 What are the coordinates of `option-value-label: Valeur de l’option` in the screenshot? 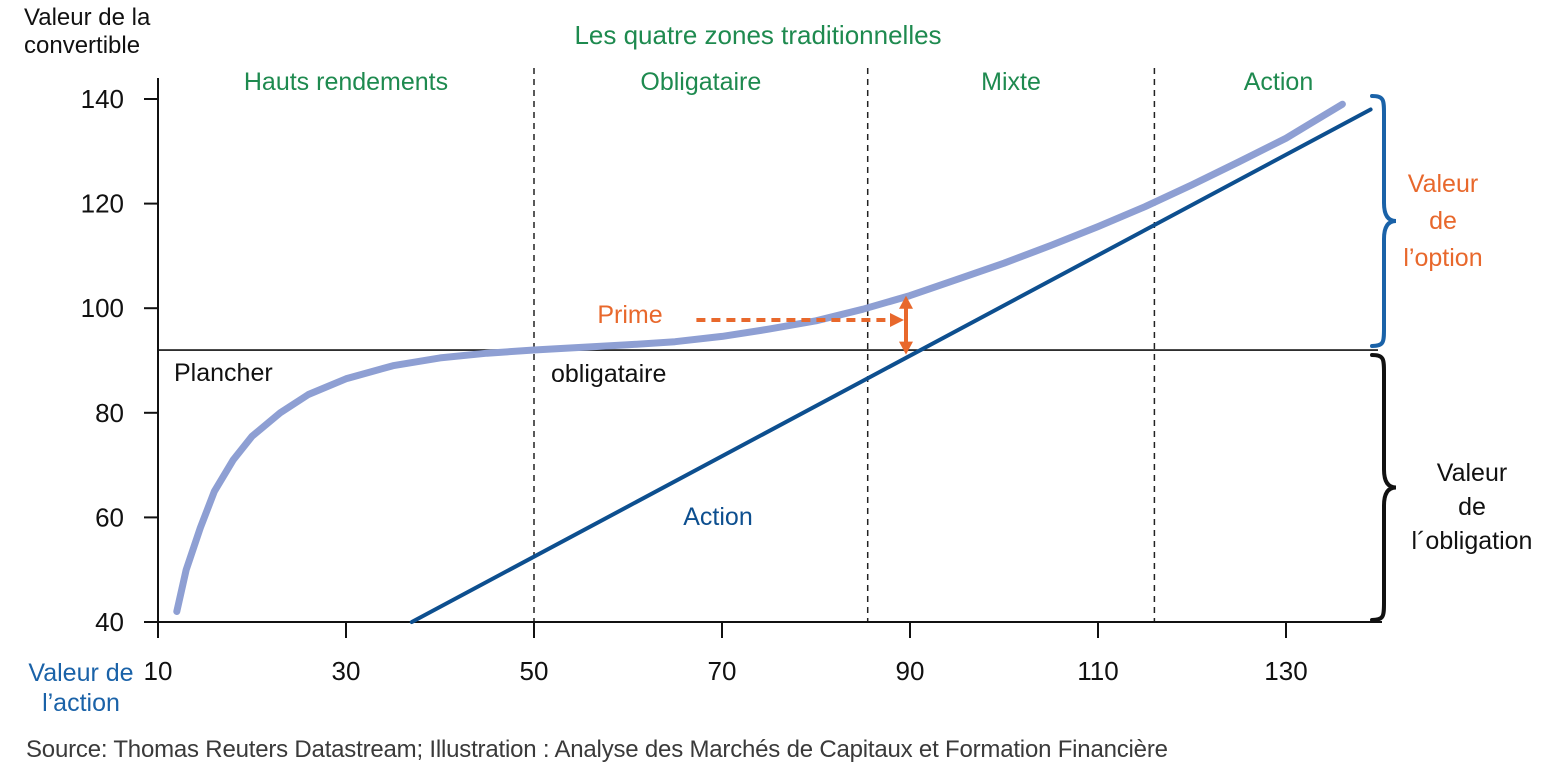 It's located at (1442, 221).